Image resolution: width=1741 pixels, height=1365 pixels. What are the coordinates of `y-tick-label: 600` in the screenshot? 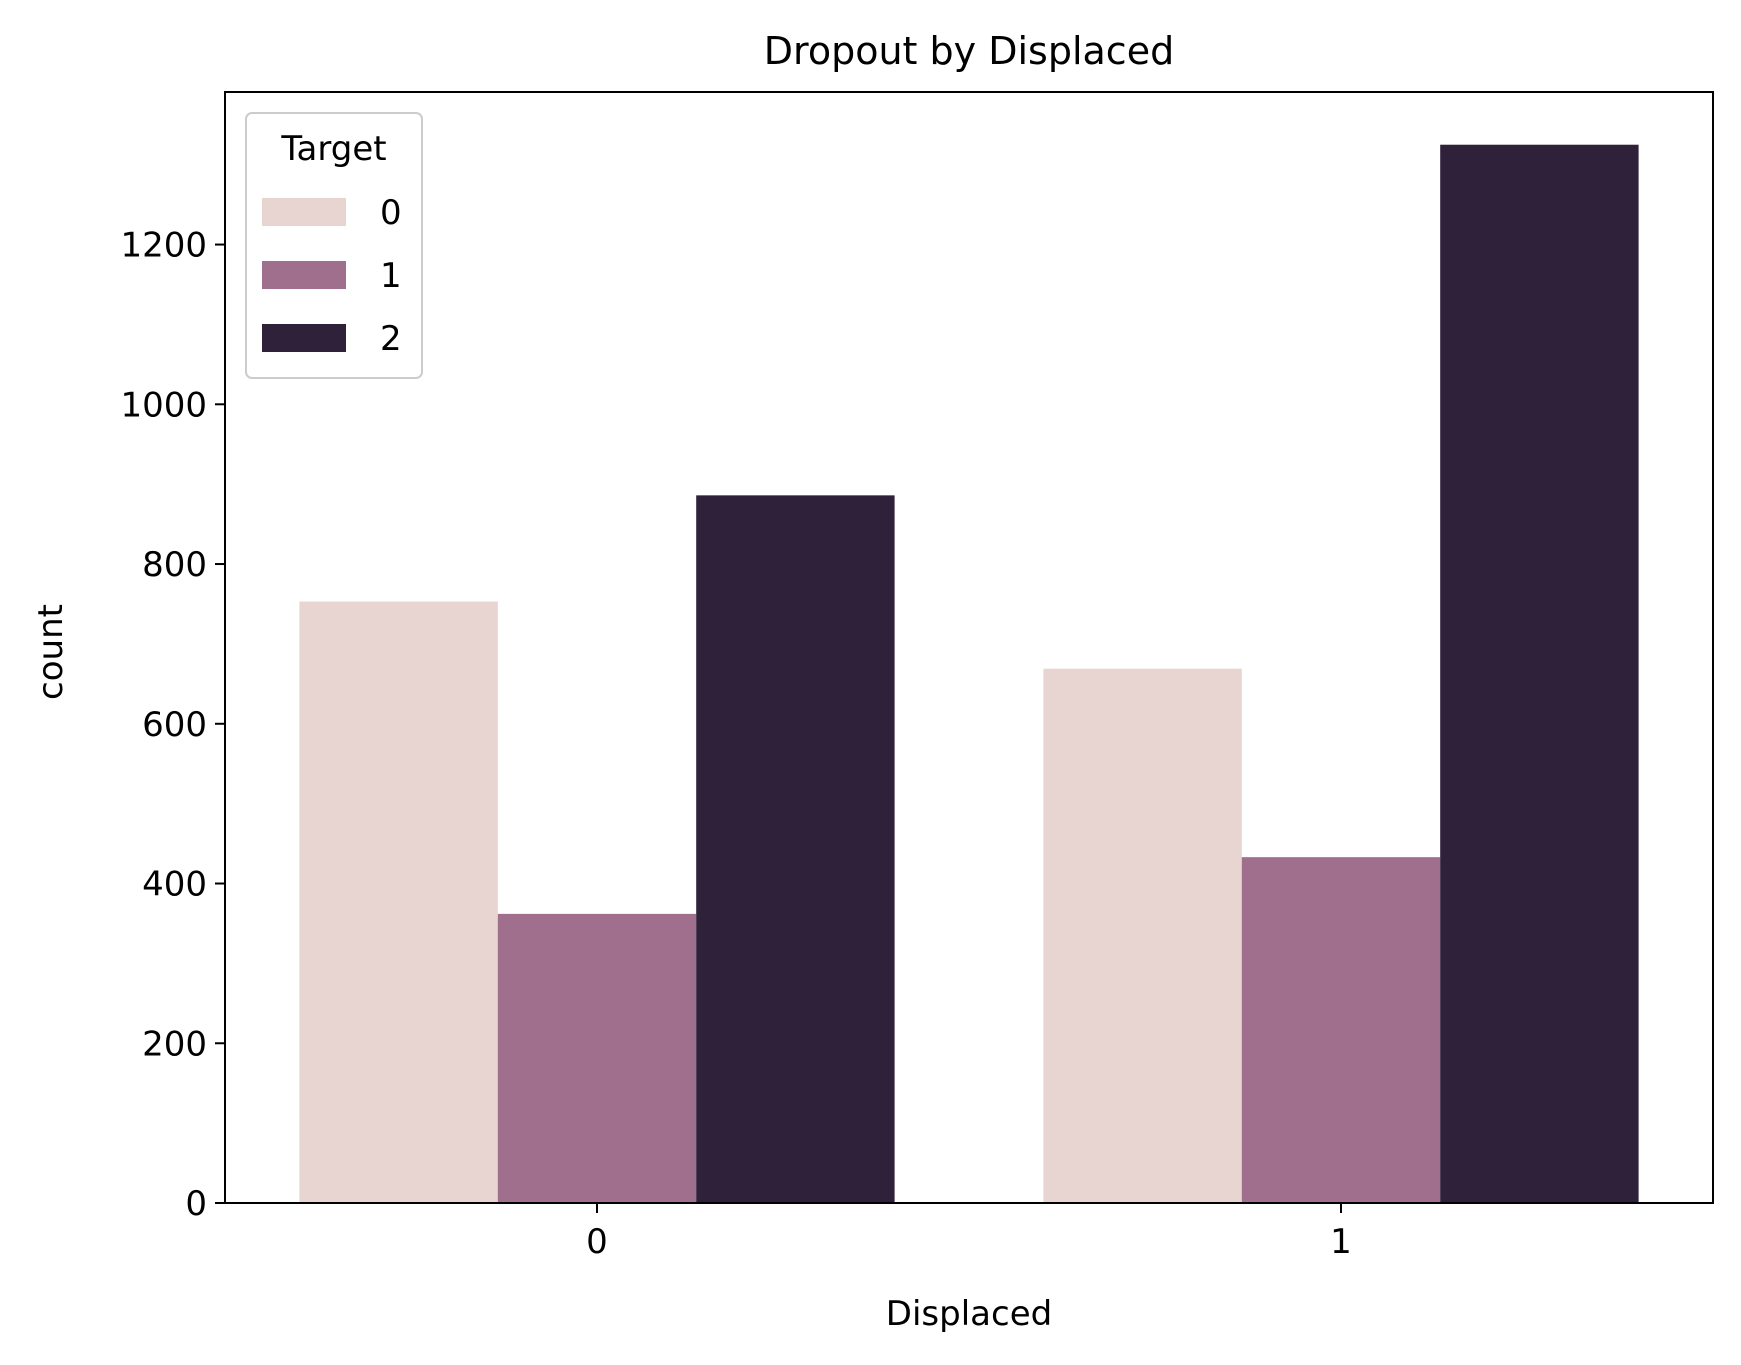 It's located at (174, 725).